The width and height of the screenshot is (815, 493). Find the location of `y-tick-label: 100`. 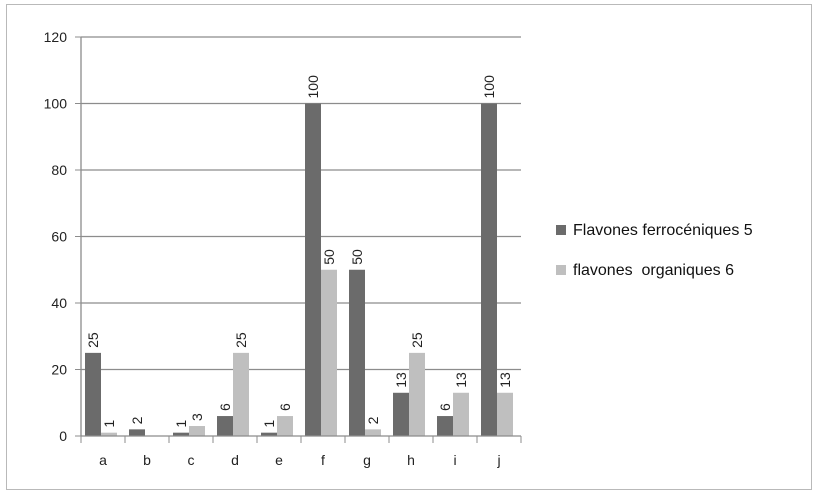

y-tick-label: 100 is located at coordinates (56, 104).